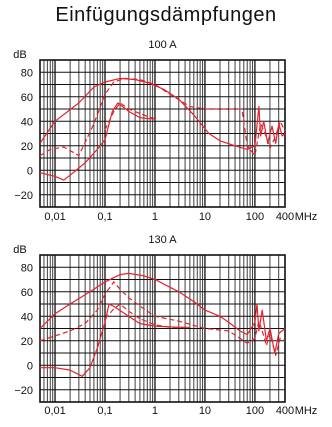 The width and height of the screenshot is (332, 427). What do you see at coordinates (162, 240) in the screenshot?
I see `chart-subtitle: 130 A` at bounding box center [162, 240].